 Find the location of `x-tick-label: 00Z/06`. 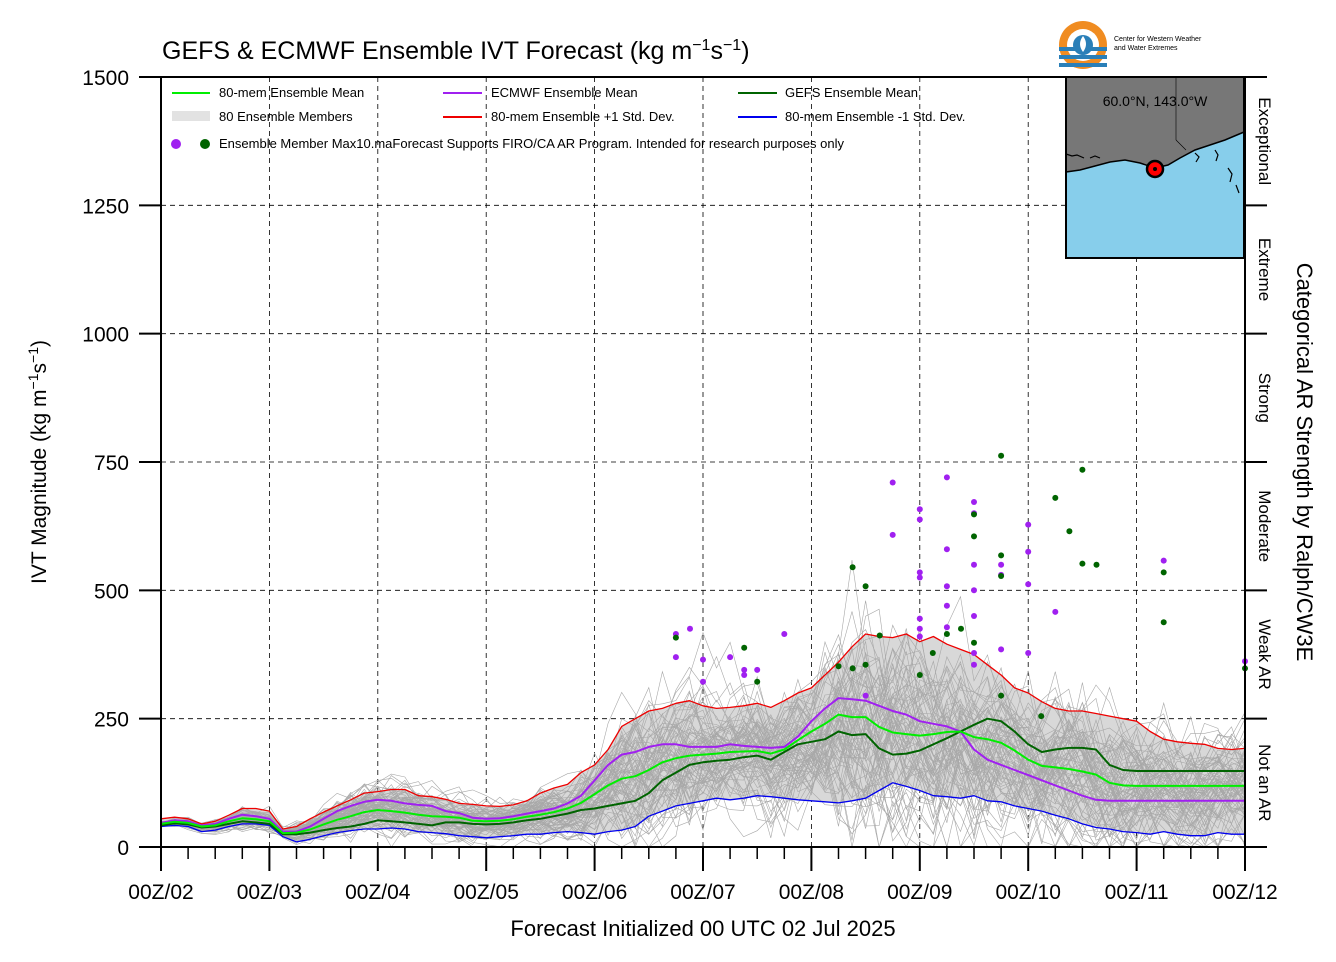

x-tick-label: 00Z/06 is located at coordinates (594, 892).